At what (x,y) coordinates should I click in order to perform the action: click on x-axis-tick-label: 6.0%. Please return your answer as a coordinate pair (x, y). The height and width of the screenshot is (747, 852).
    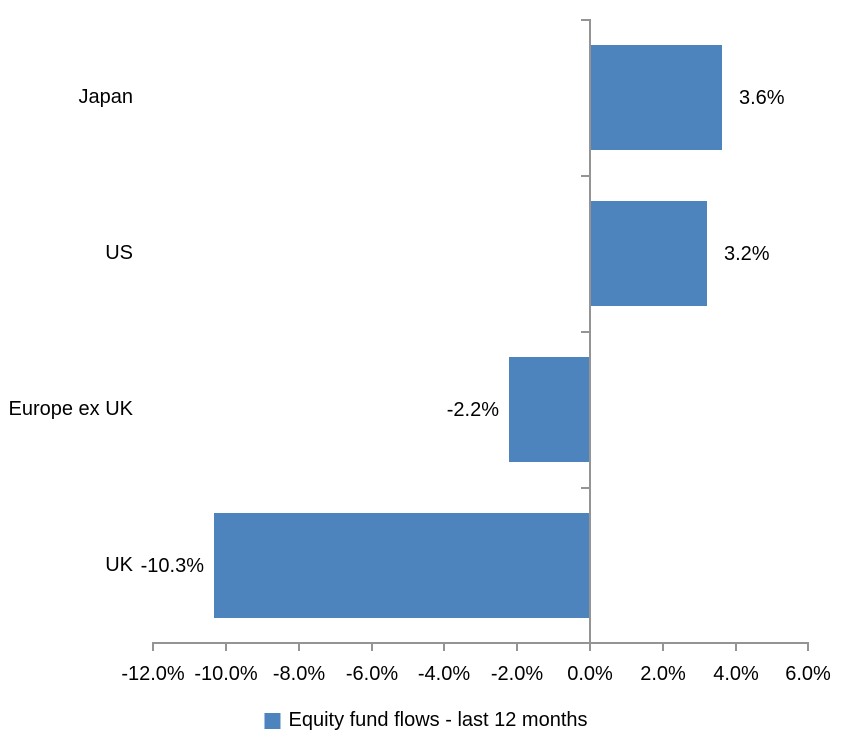
    Looking at the image, I should click on (808, 674).